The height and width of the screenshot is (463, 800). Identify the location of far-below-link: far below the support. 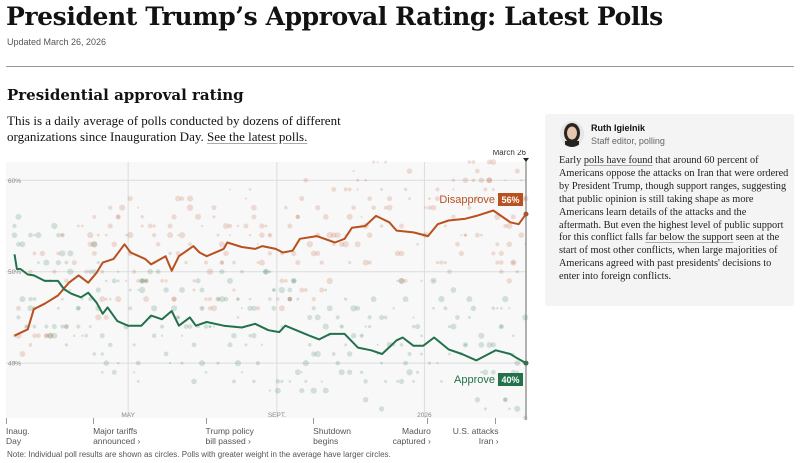
(689, 238).